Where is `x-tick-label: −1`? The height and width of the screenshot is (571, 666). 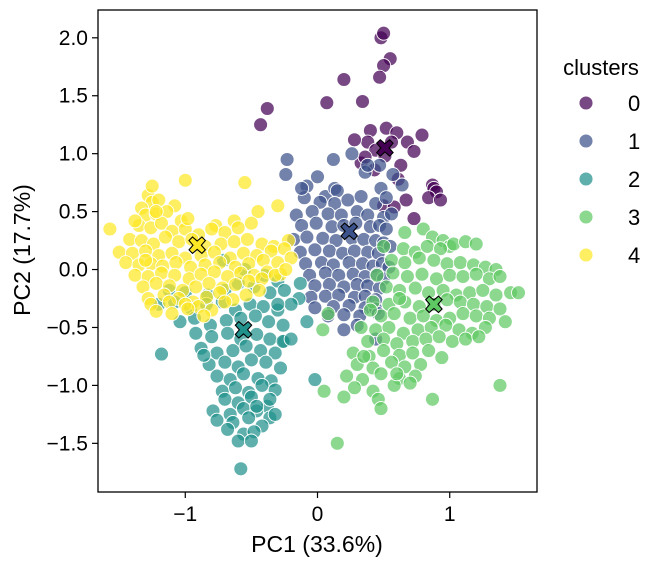 x-tick-label: −1 is located at coordinates (185, 514).